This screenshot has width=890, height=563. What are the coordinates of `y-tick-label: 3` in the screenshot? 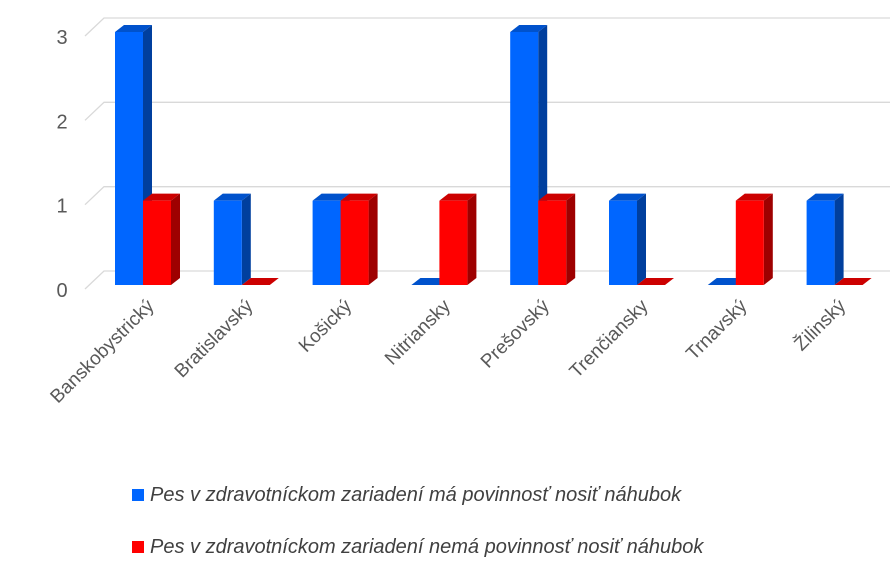 It's located at (61, 38).